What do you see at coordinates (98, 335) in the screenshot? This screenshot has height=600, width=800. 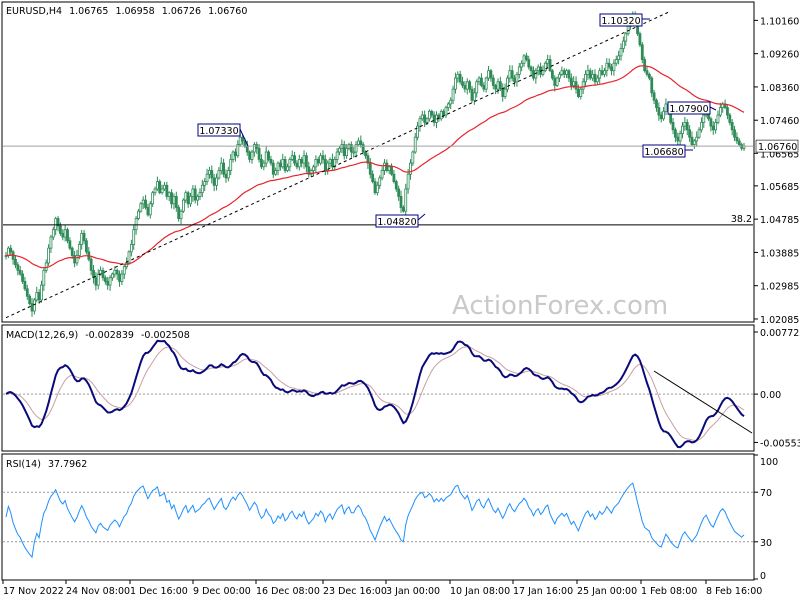 I see `macd-header: MACD(12,26,9) -0.002839 -0.002508` at bounding box center [98, 335].